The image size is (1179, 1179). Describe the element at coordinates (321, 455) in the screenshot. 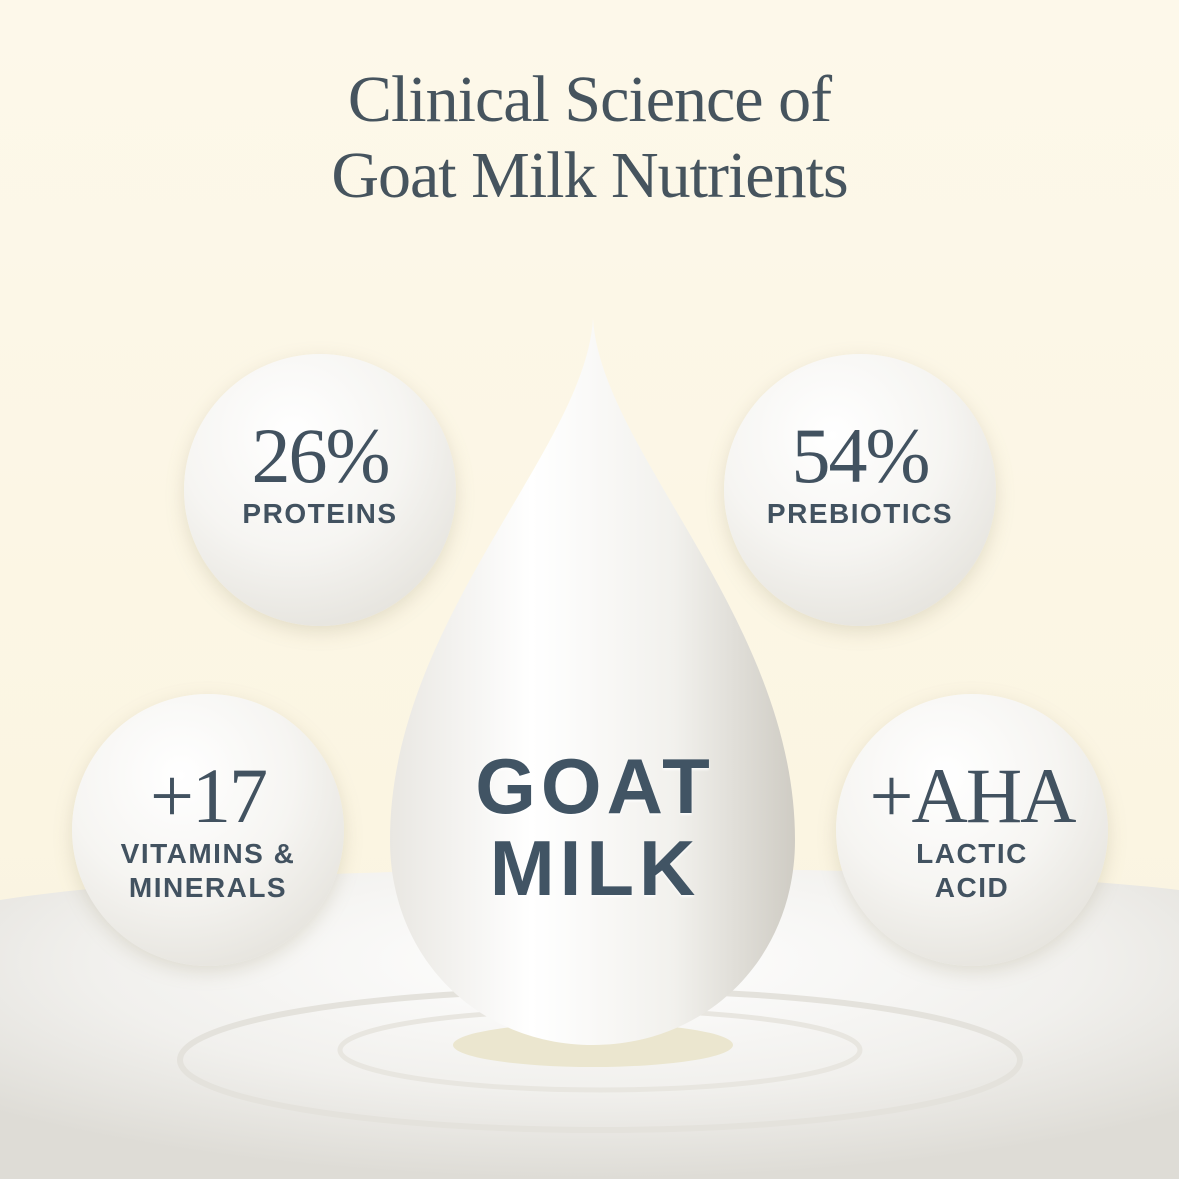

I see `bubble-value: 26%` at that location.